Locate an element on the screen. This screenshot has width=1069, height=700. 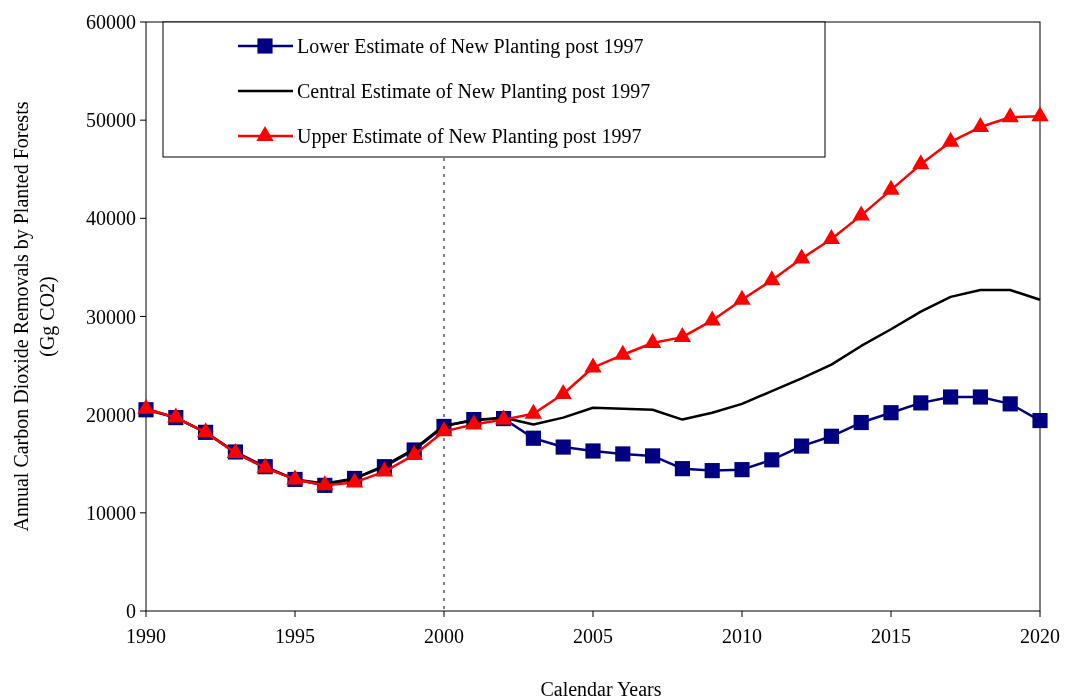
legend-label: Upper Estimate of New Planting post 1997 is located at coordinates (469, 136).